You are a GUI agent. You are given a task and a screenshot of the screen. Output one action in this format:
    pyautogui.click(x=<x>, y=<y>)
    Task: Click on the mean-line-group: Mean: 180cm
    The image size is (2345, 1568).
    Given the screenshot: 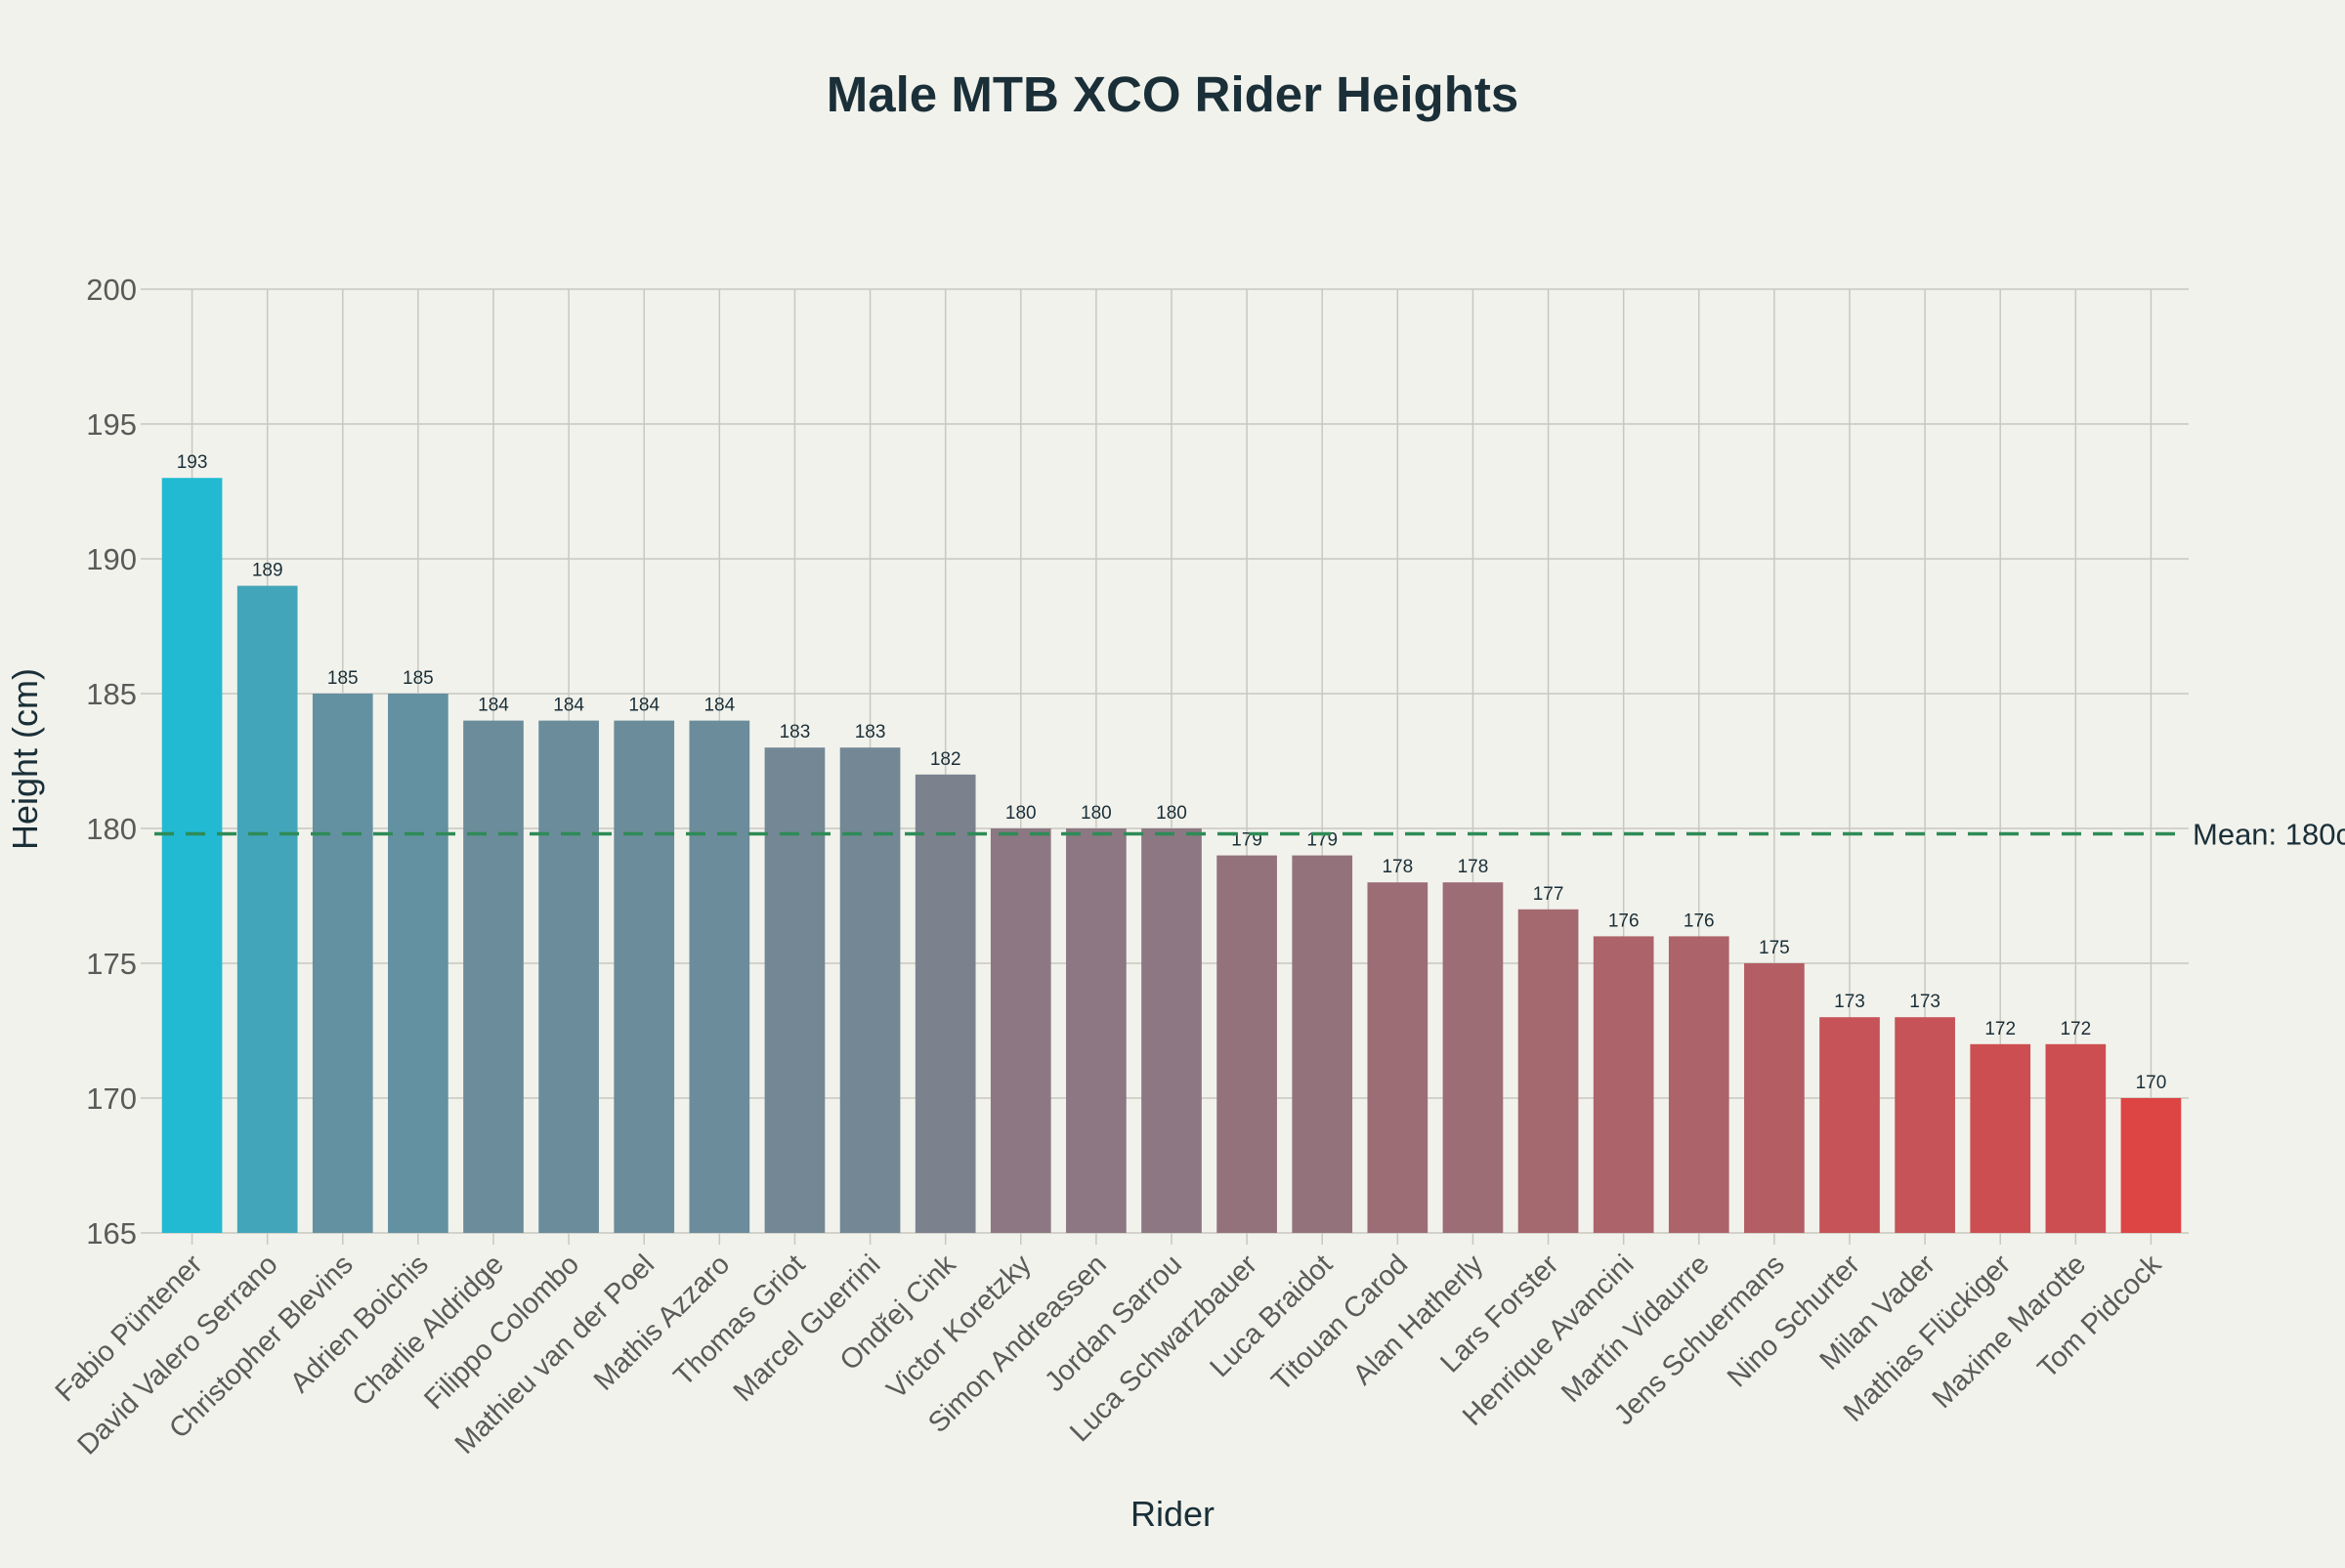 What is the action you would take?
    pyautogui.click(x=1249, y=835)
    